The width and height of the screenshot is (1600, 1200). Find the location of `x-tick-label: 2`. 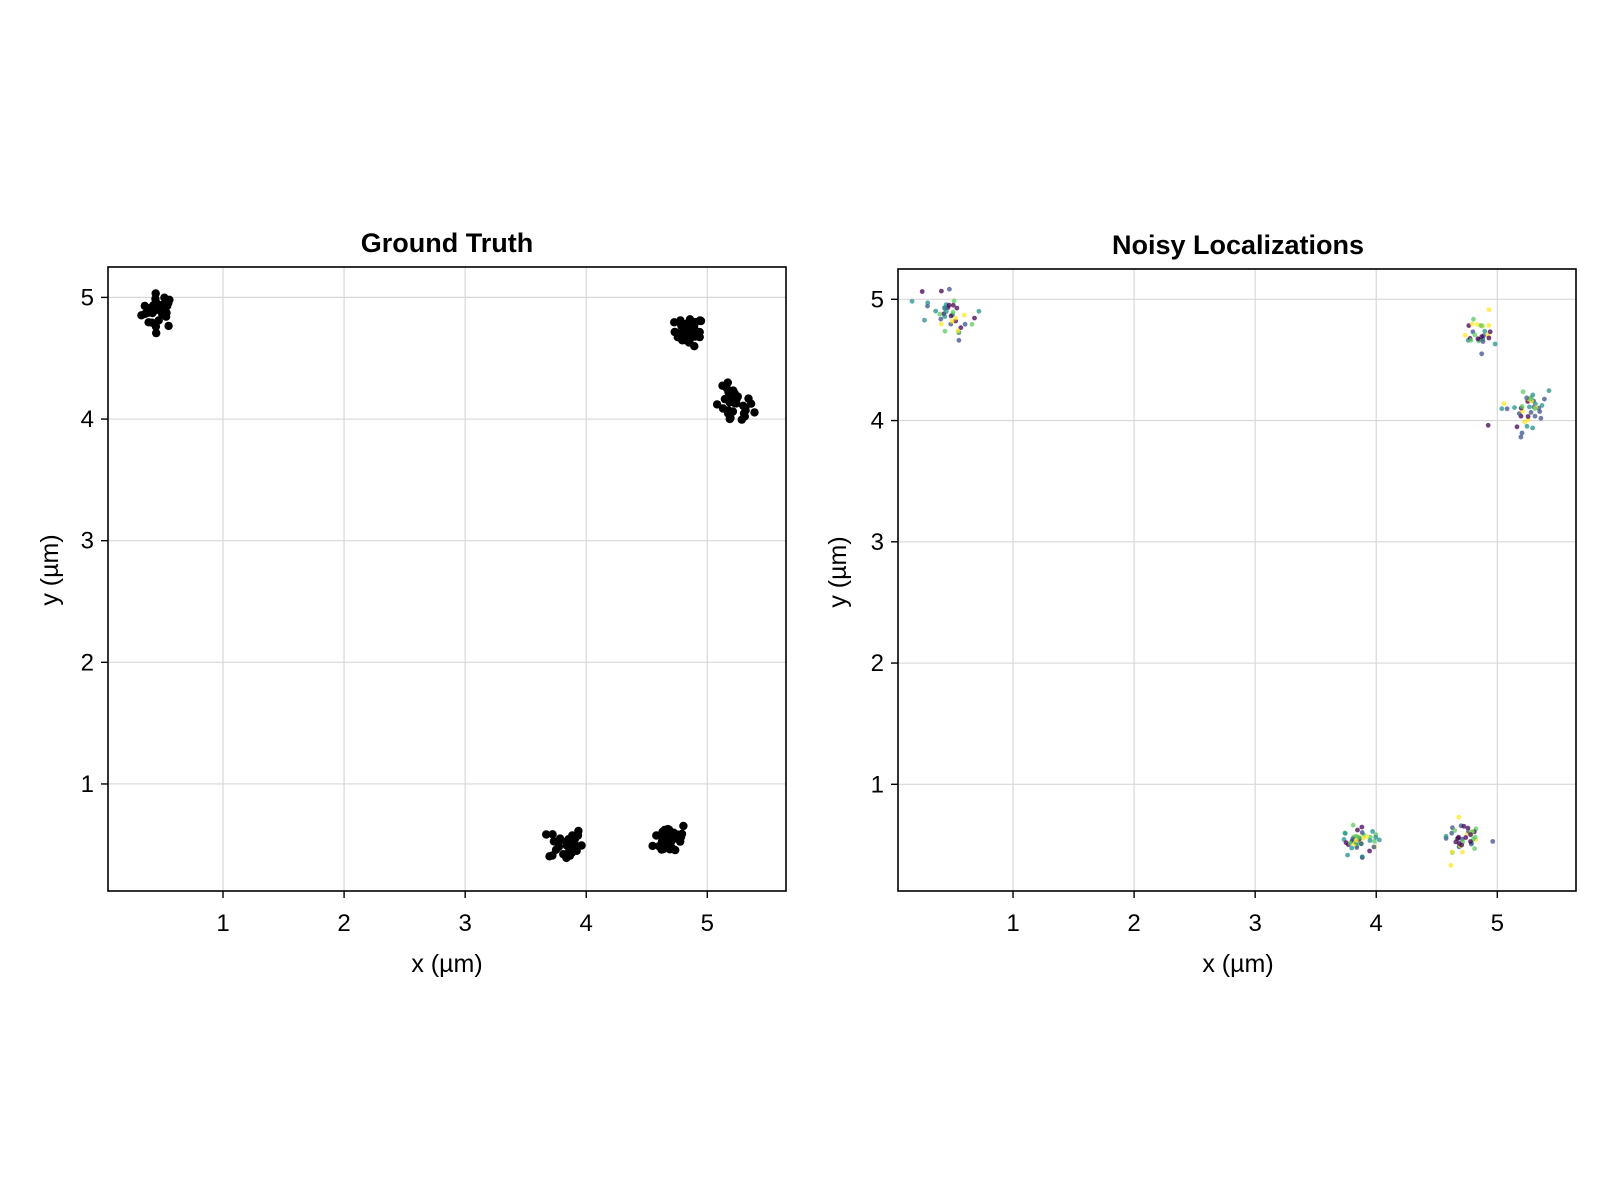

x-tick-label: 2 is located at coordinates (1133, 923).